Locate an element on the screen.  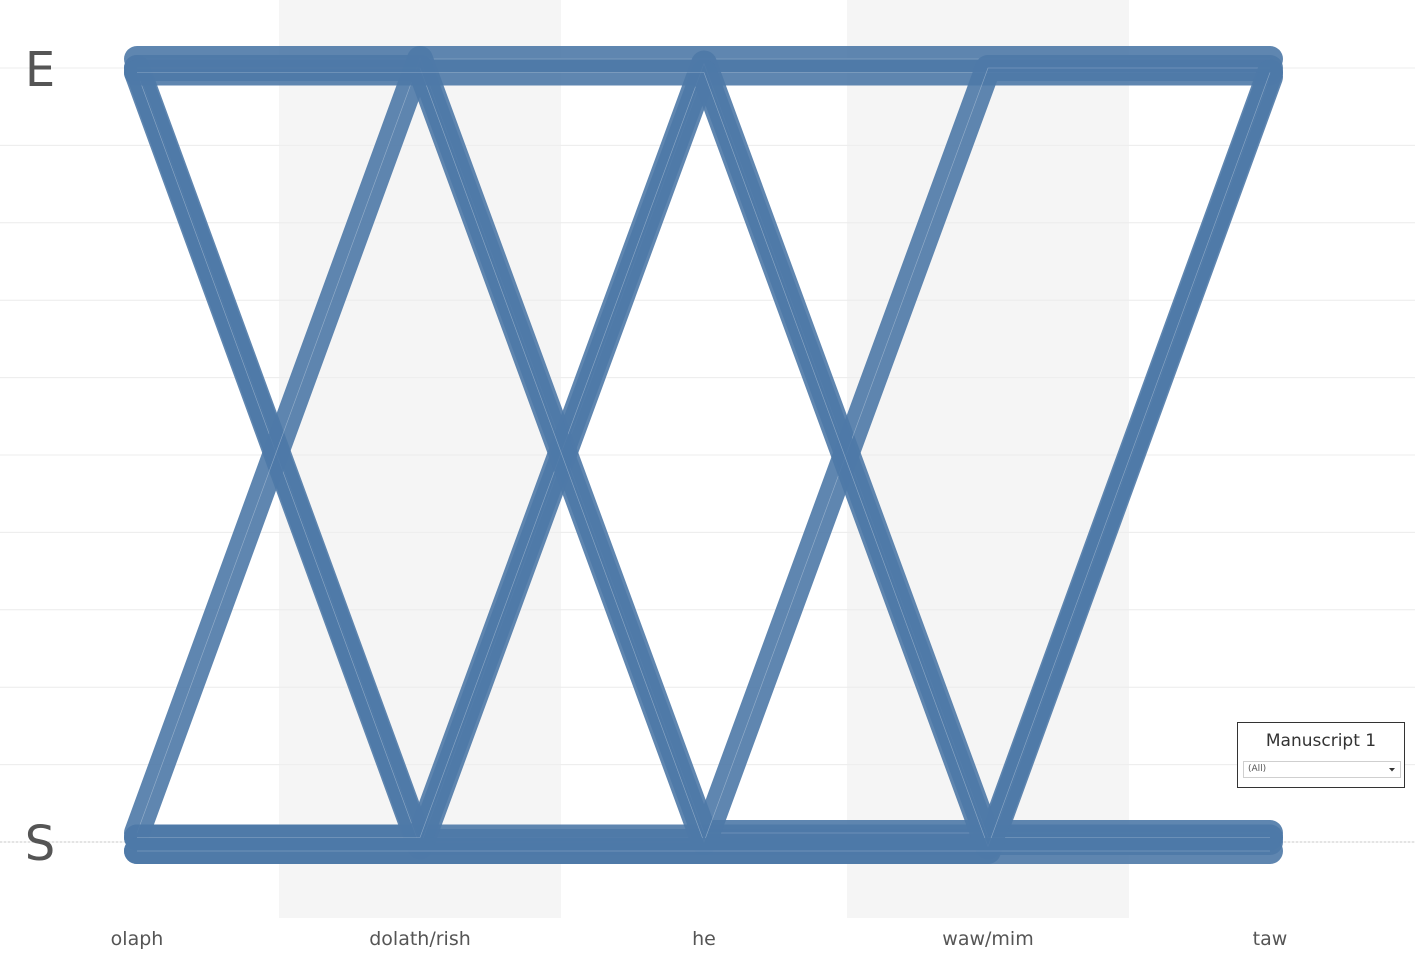
y-tick-label: E is located at coordinates (40, 70).